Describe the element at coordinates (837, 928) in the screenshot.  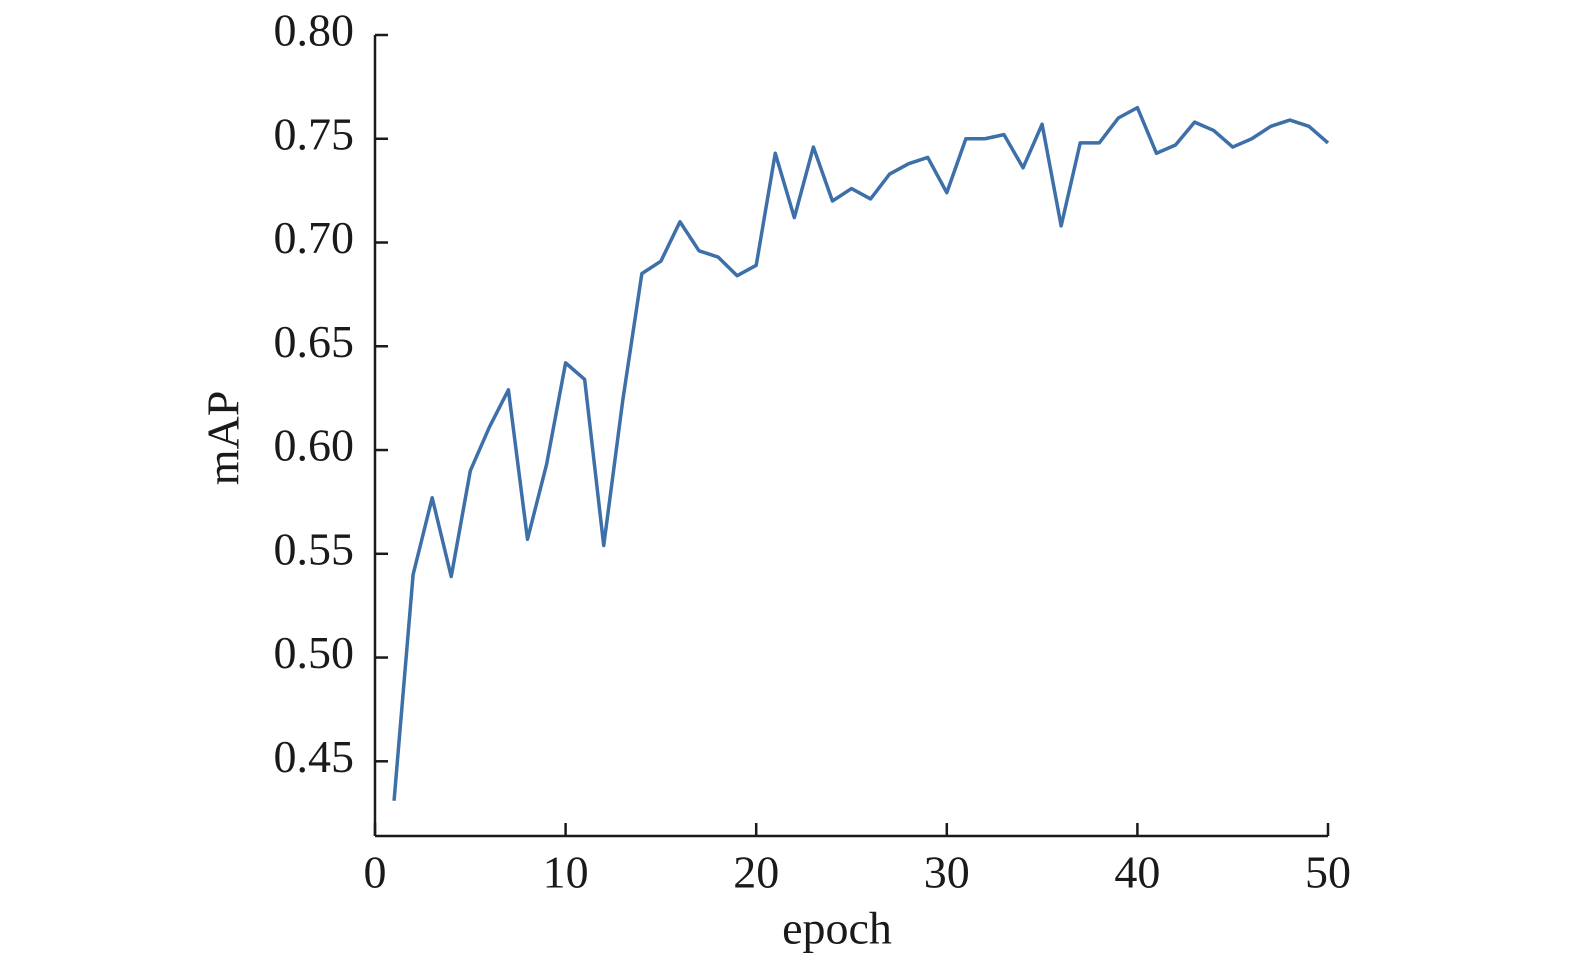
I see `x-axis-label: epoch` at that location.